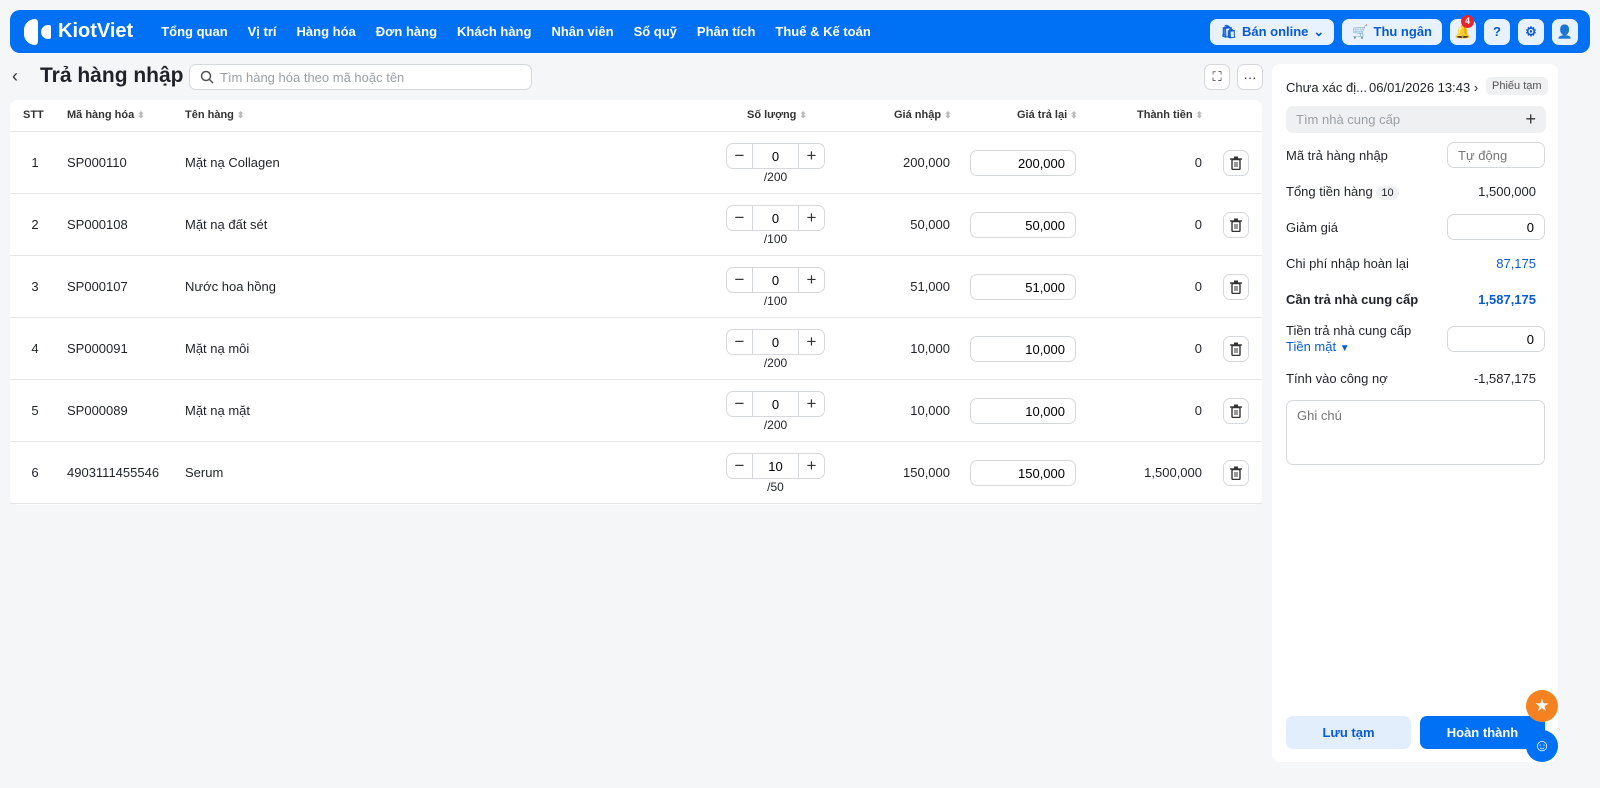  What do you see at coordinates (97, 410) in the screenshot?
I see `row-code: SP000089` at bounding box center [97, 410].